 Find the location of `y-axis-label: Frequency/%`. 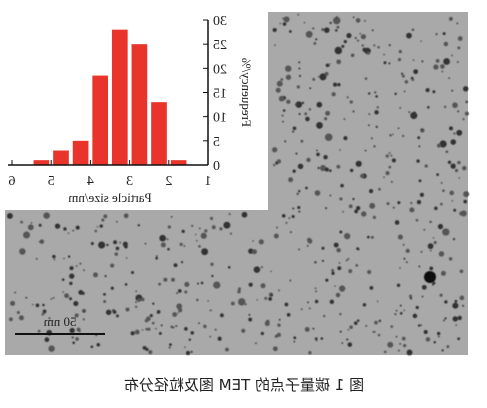

y-axis-label: Frequency/% is located at coordinates (246, 92).